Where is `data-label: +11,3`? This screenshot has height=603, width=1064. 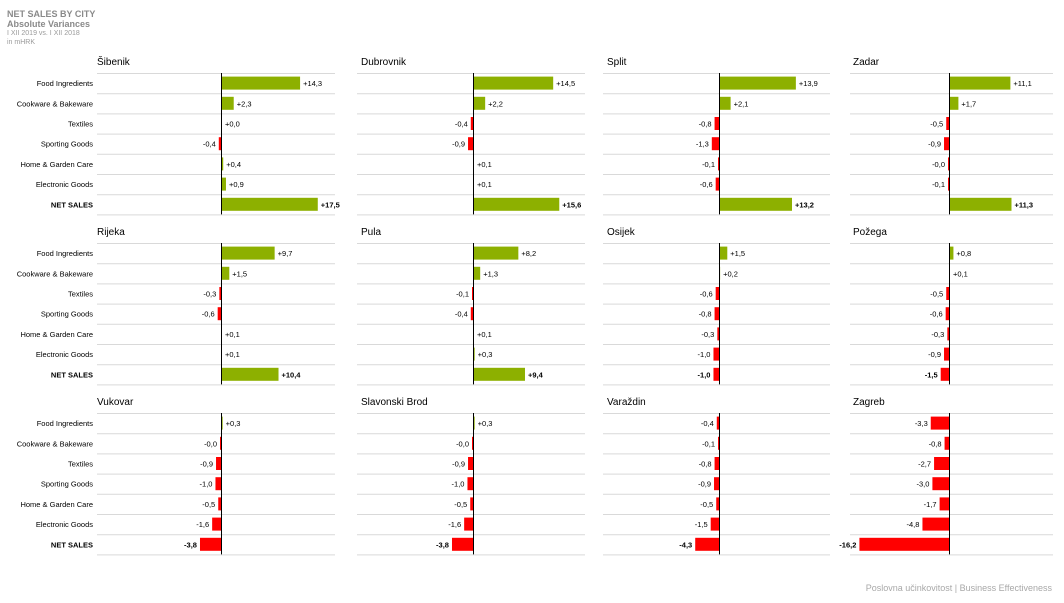
data-label: +11,3 is located at coordinates (1023, 204).